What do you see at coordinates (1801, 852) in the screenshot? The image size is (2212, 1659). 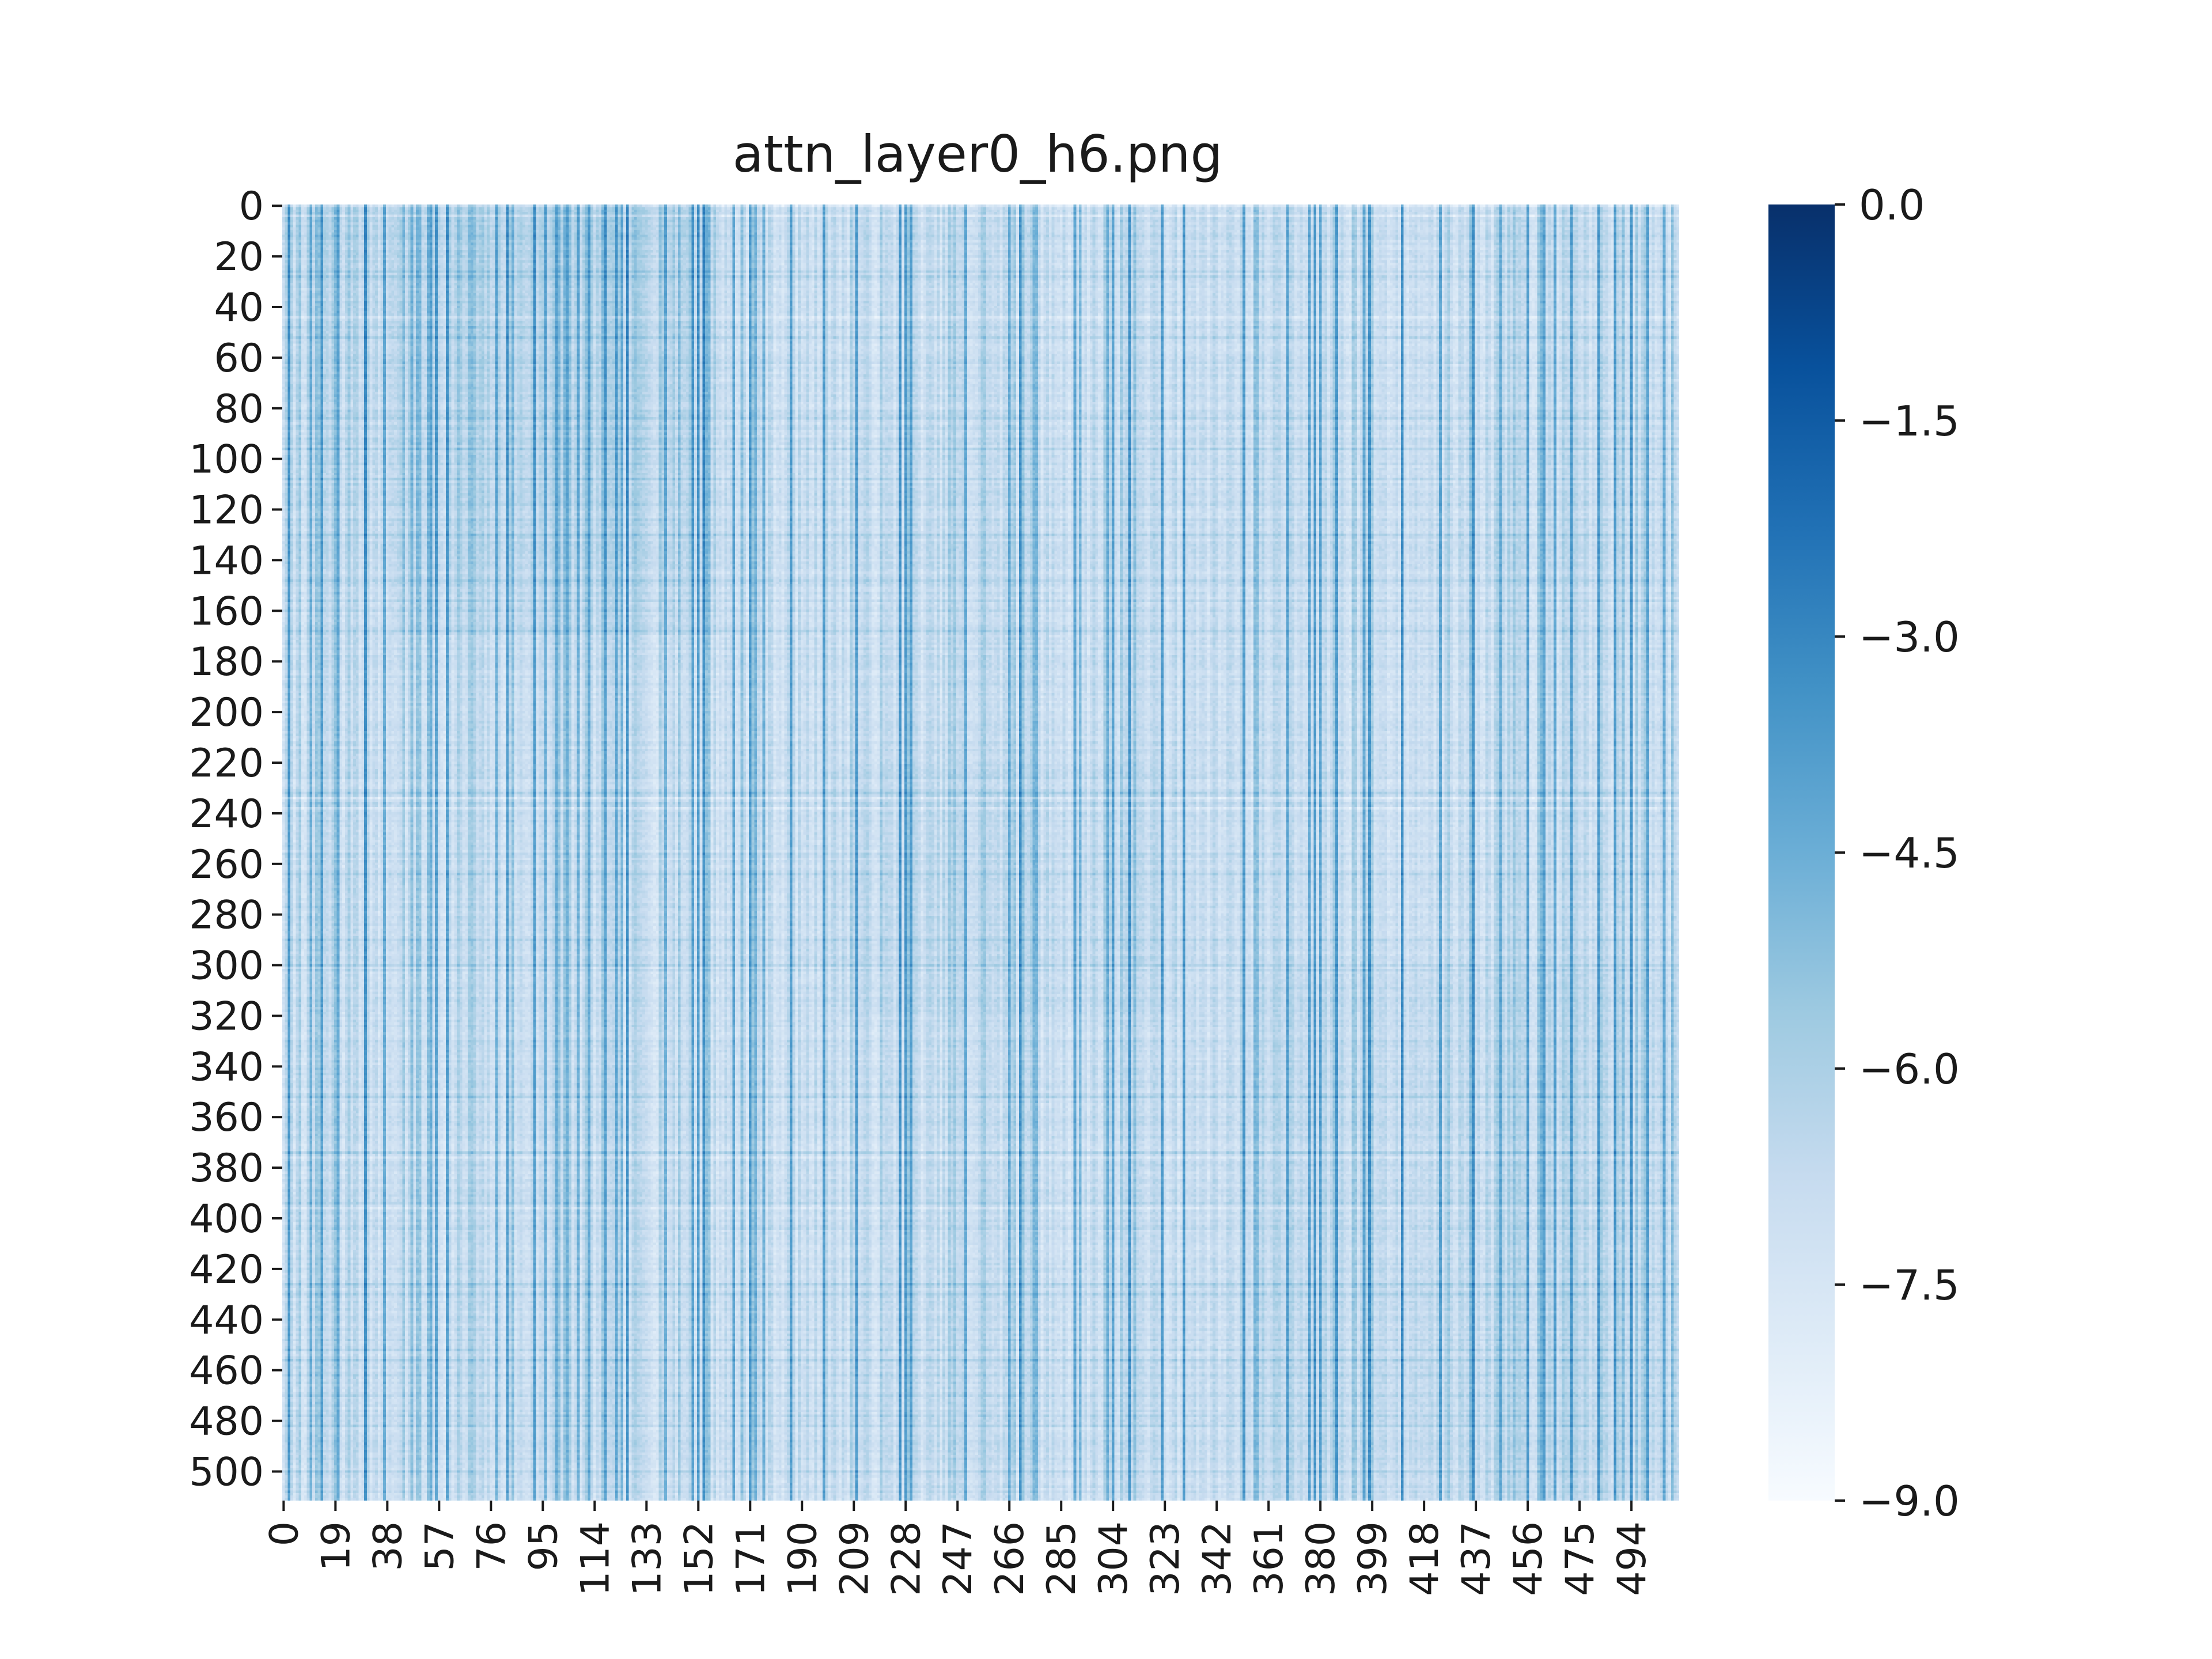 I see `colorbar` at bounding box center [1801, 852].